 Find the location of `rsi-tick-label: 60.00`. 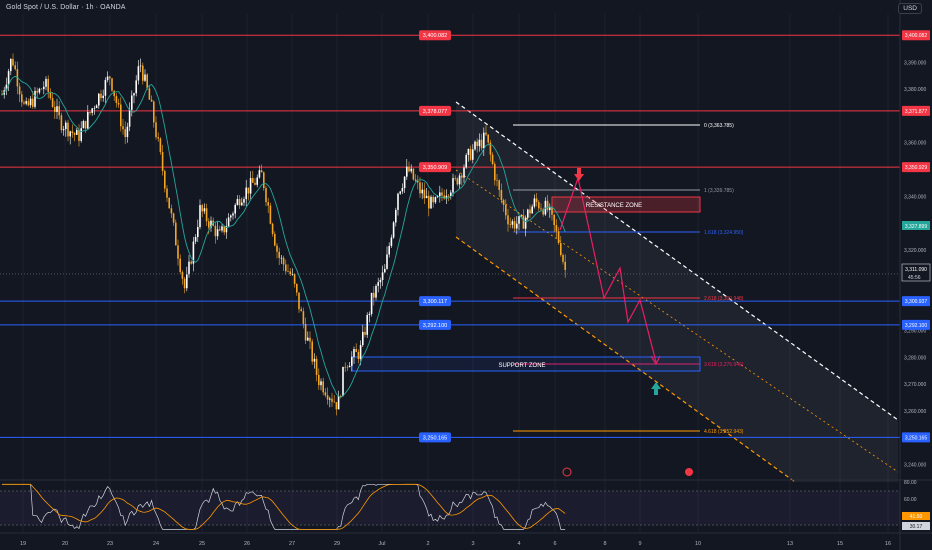

rsi-tick-label: 60.00 is located at coordinates (910, 500).